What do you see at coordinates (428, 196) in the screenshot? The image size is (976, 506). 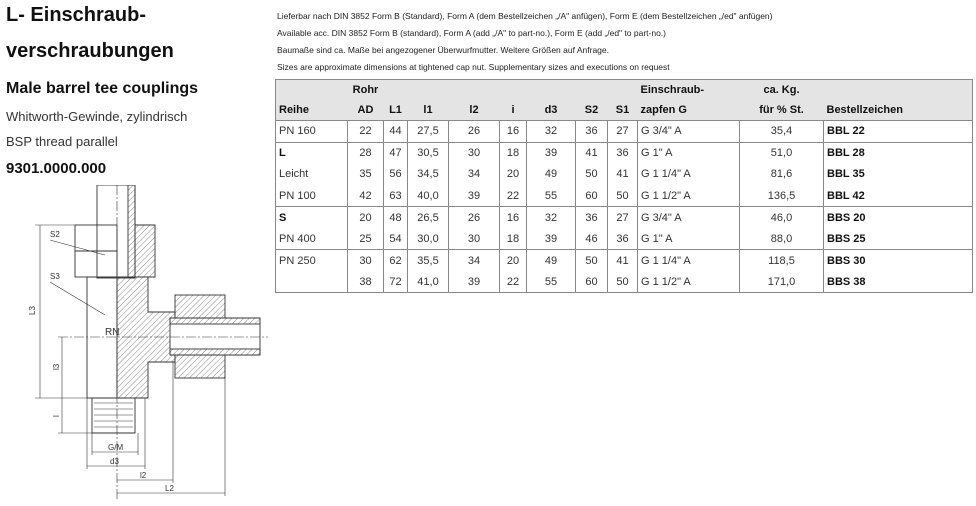 I see `cell-value: 40,0` at bounding box center [428, 196].